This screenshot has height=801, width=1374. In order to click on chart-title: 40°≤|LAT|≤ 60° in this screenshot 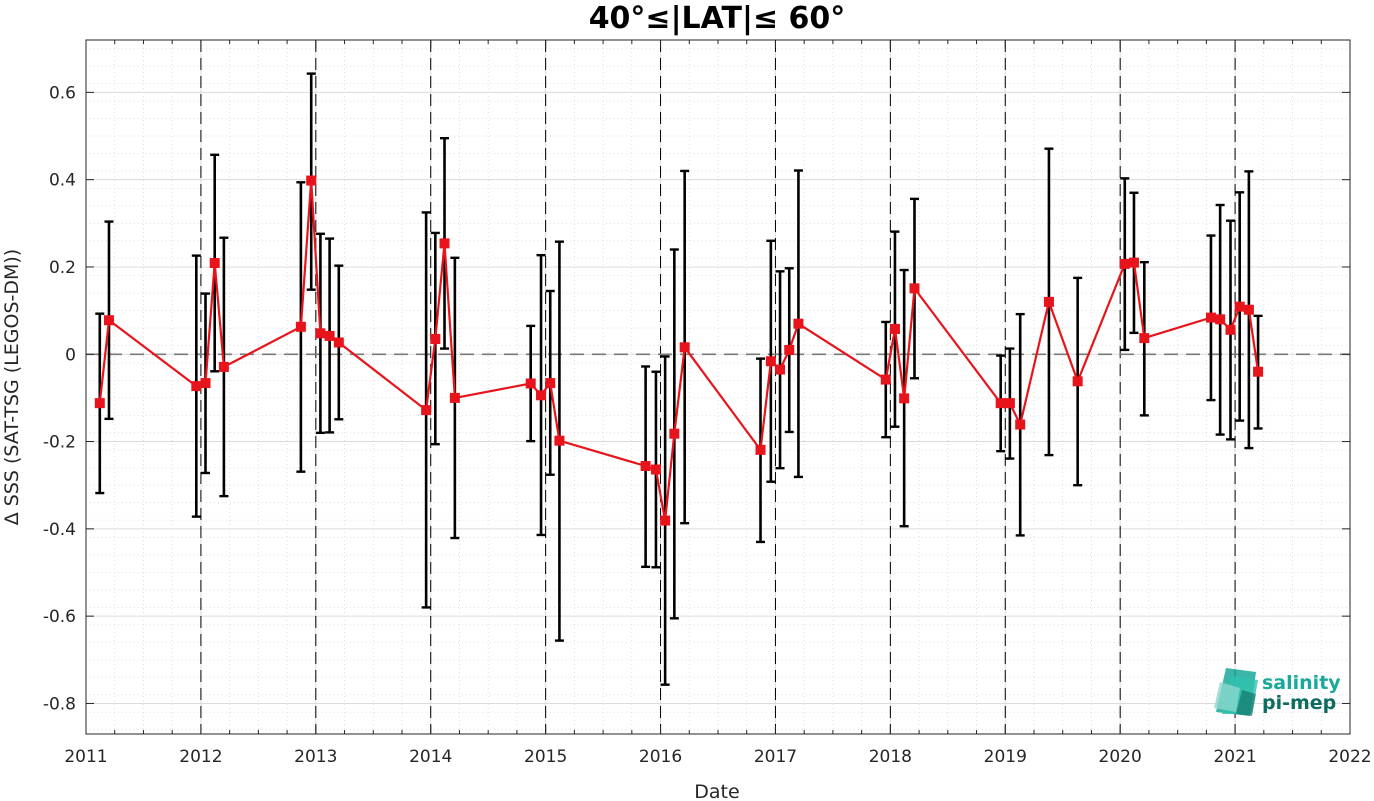, I will do `click(717, 18)`.